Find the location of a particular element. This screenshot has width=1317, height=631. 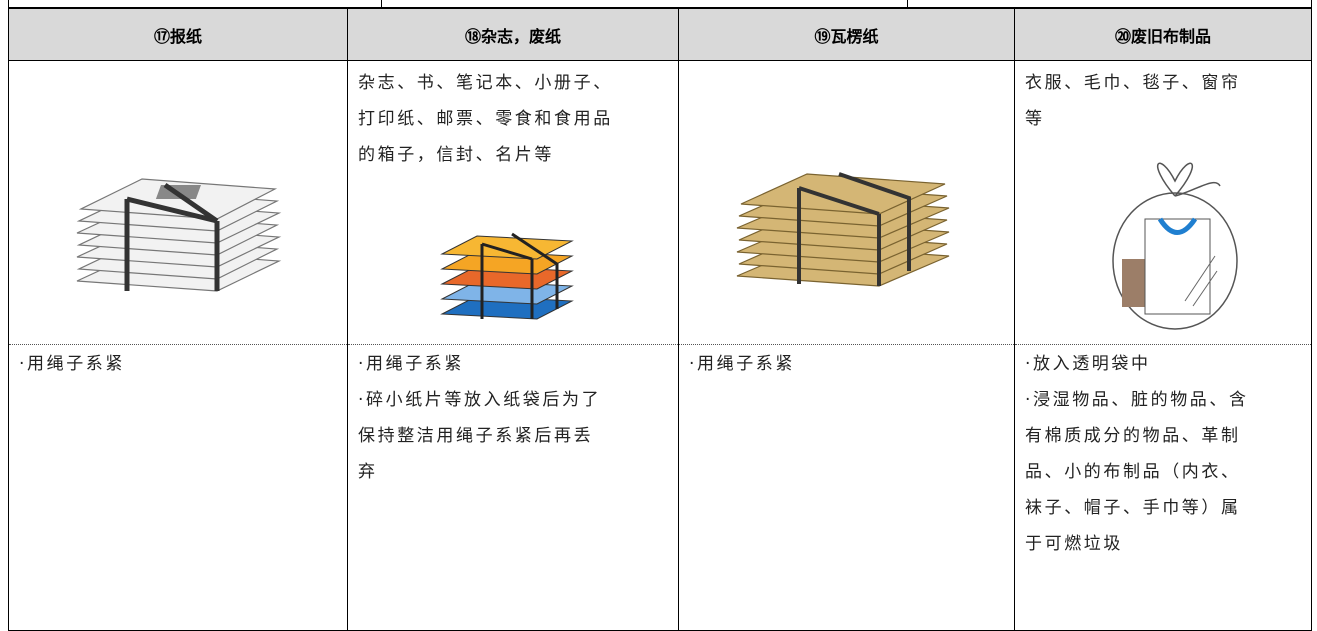

instruction-line: 保持整洁用绳子系紧后再丢 is located at coordinates (476, 436).